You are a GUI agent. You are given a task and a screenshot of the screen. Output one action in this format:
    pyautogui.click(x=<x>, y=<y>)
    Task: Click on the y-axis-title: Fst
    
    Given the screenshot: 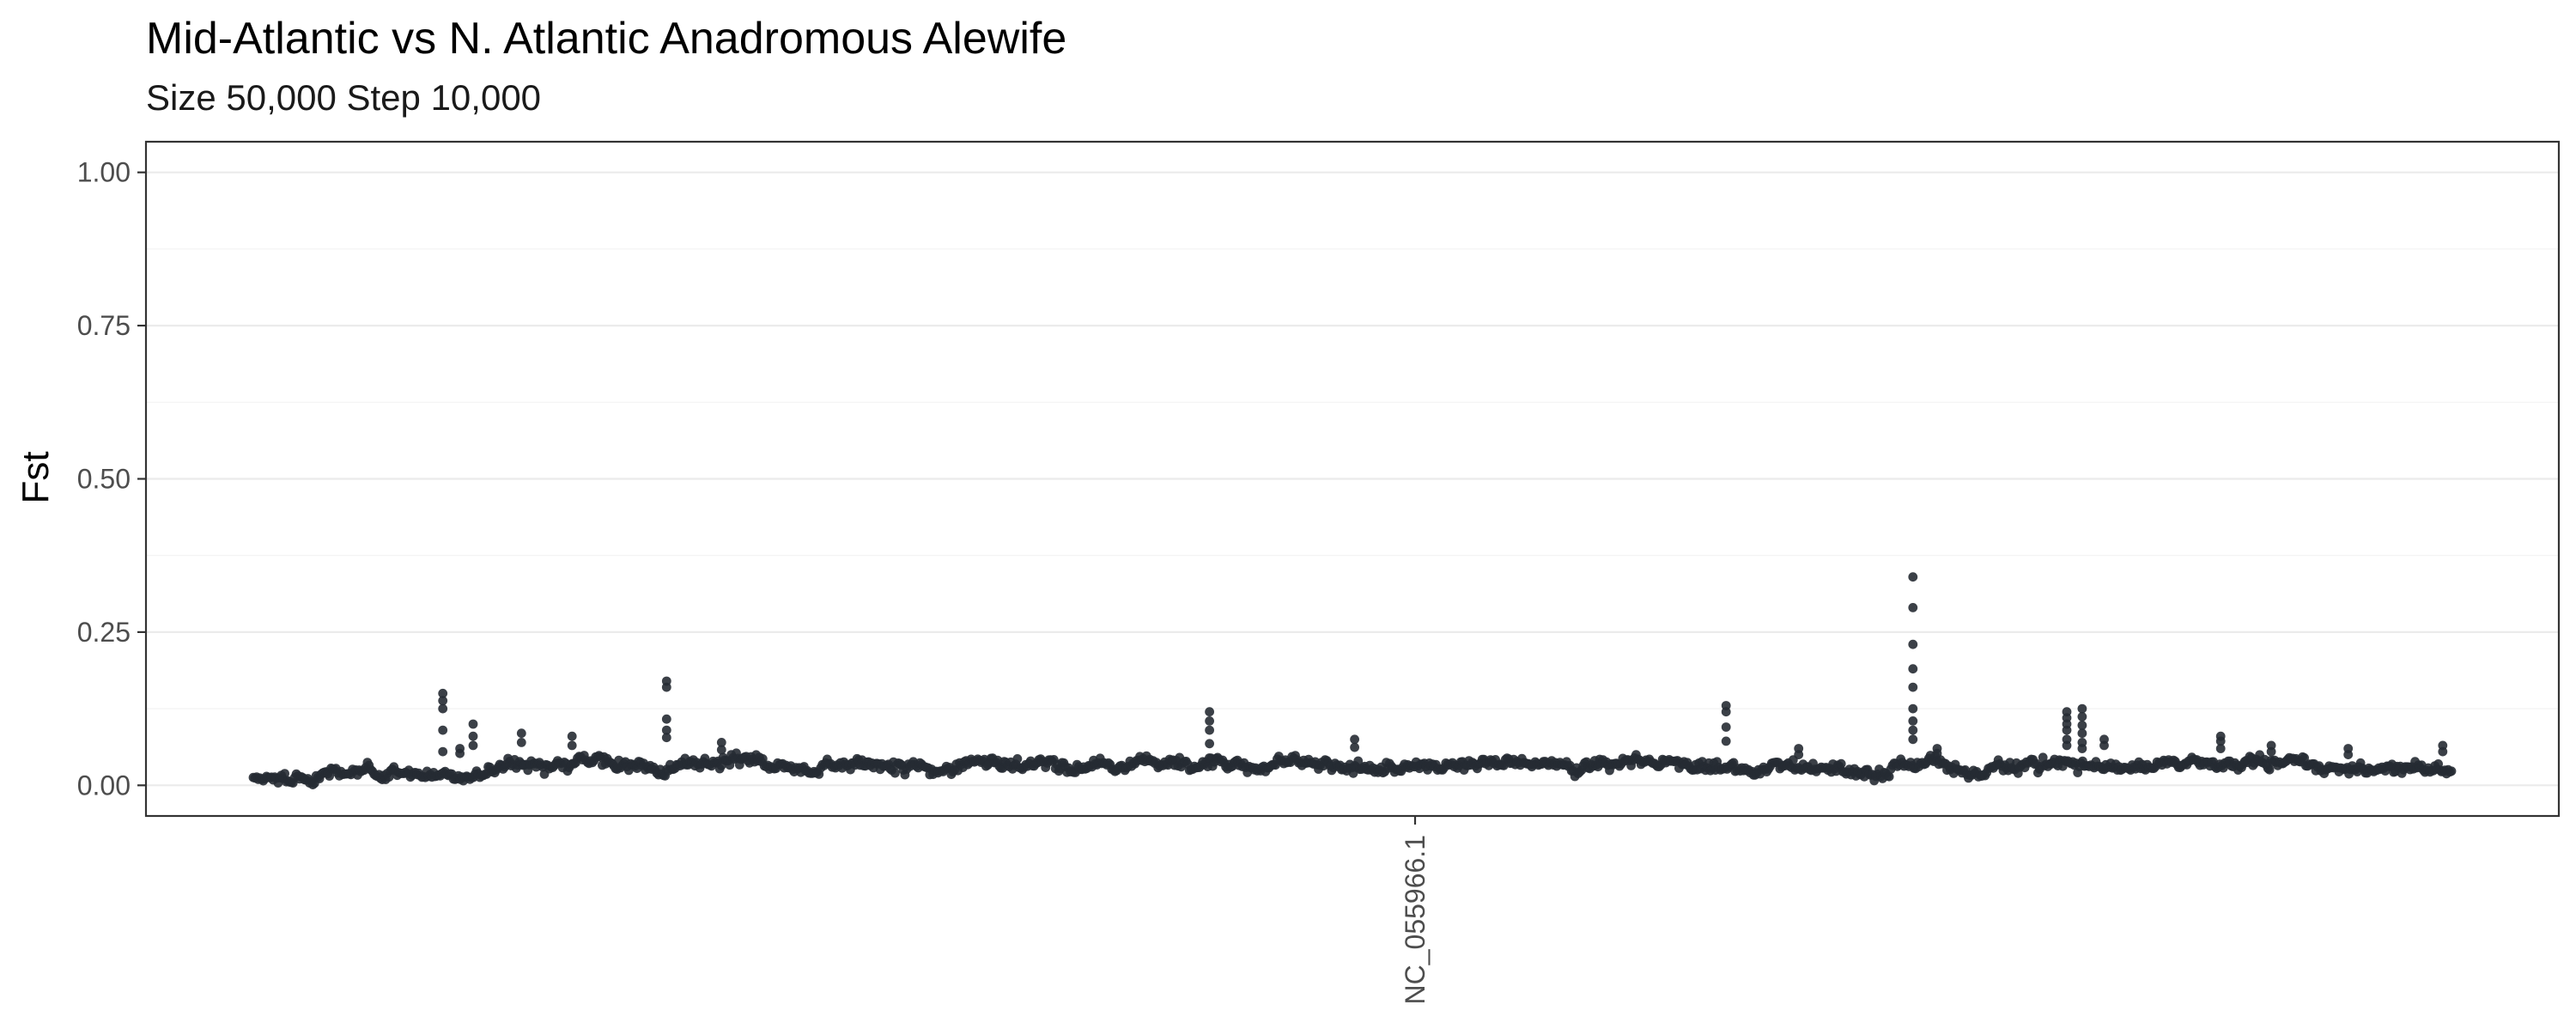 What is the action you would take?
    pyautogui.click(x=36, y=477)
    